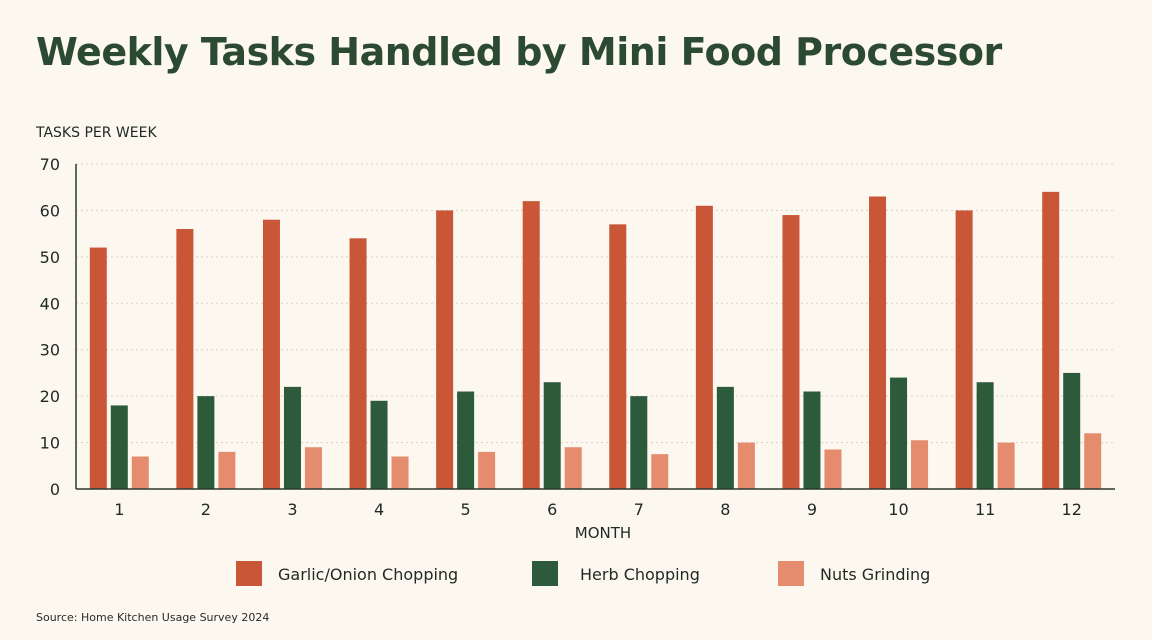 This screenshot has width=1152, height=640. I want to click on x-tick-label: 9, so click(812, 509).